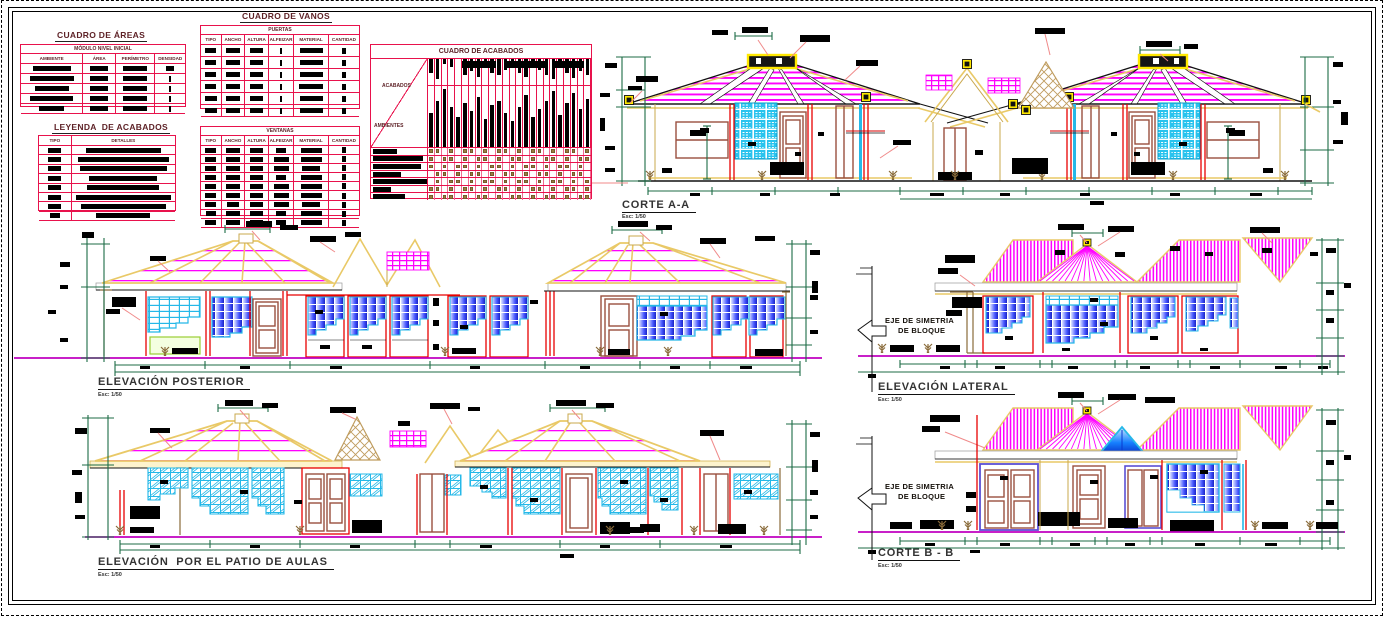 This screenshot has height=618, width=1384. What do you see at coordinates (913, 93) in the screenshot?
I see `corte-a-annotations` at bounding box center [913, 93].